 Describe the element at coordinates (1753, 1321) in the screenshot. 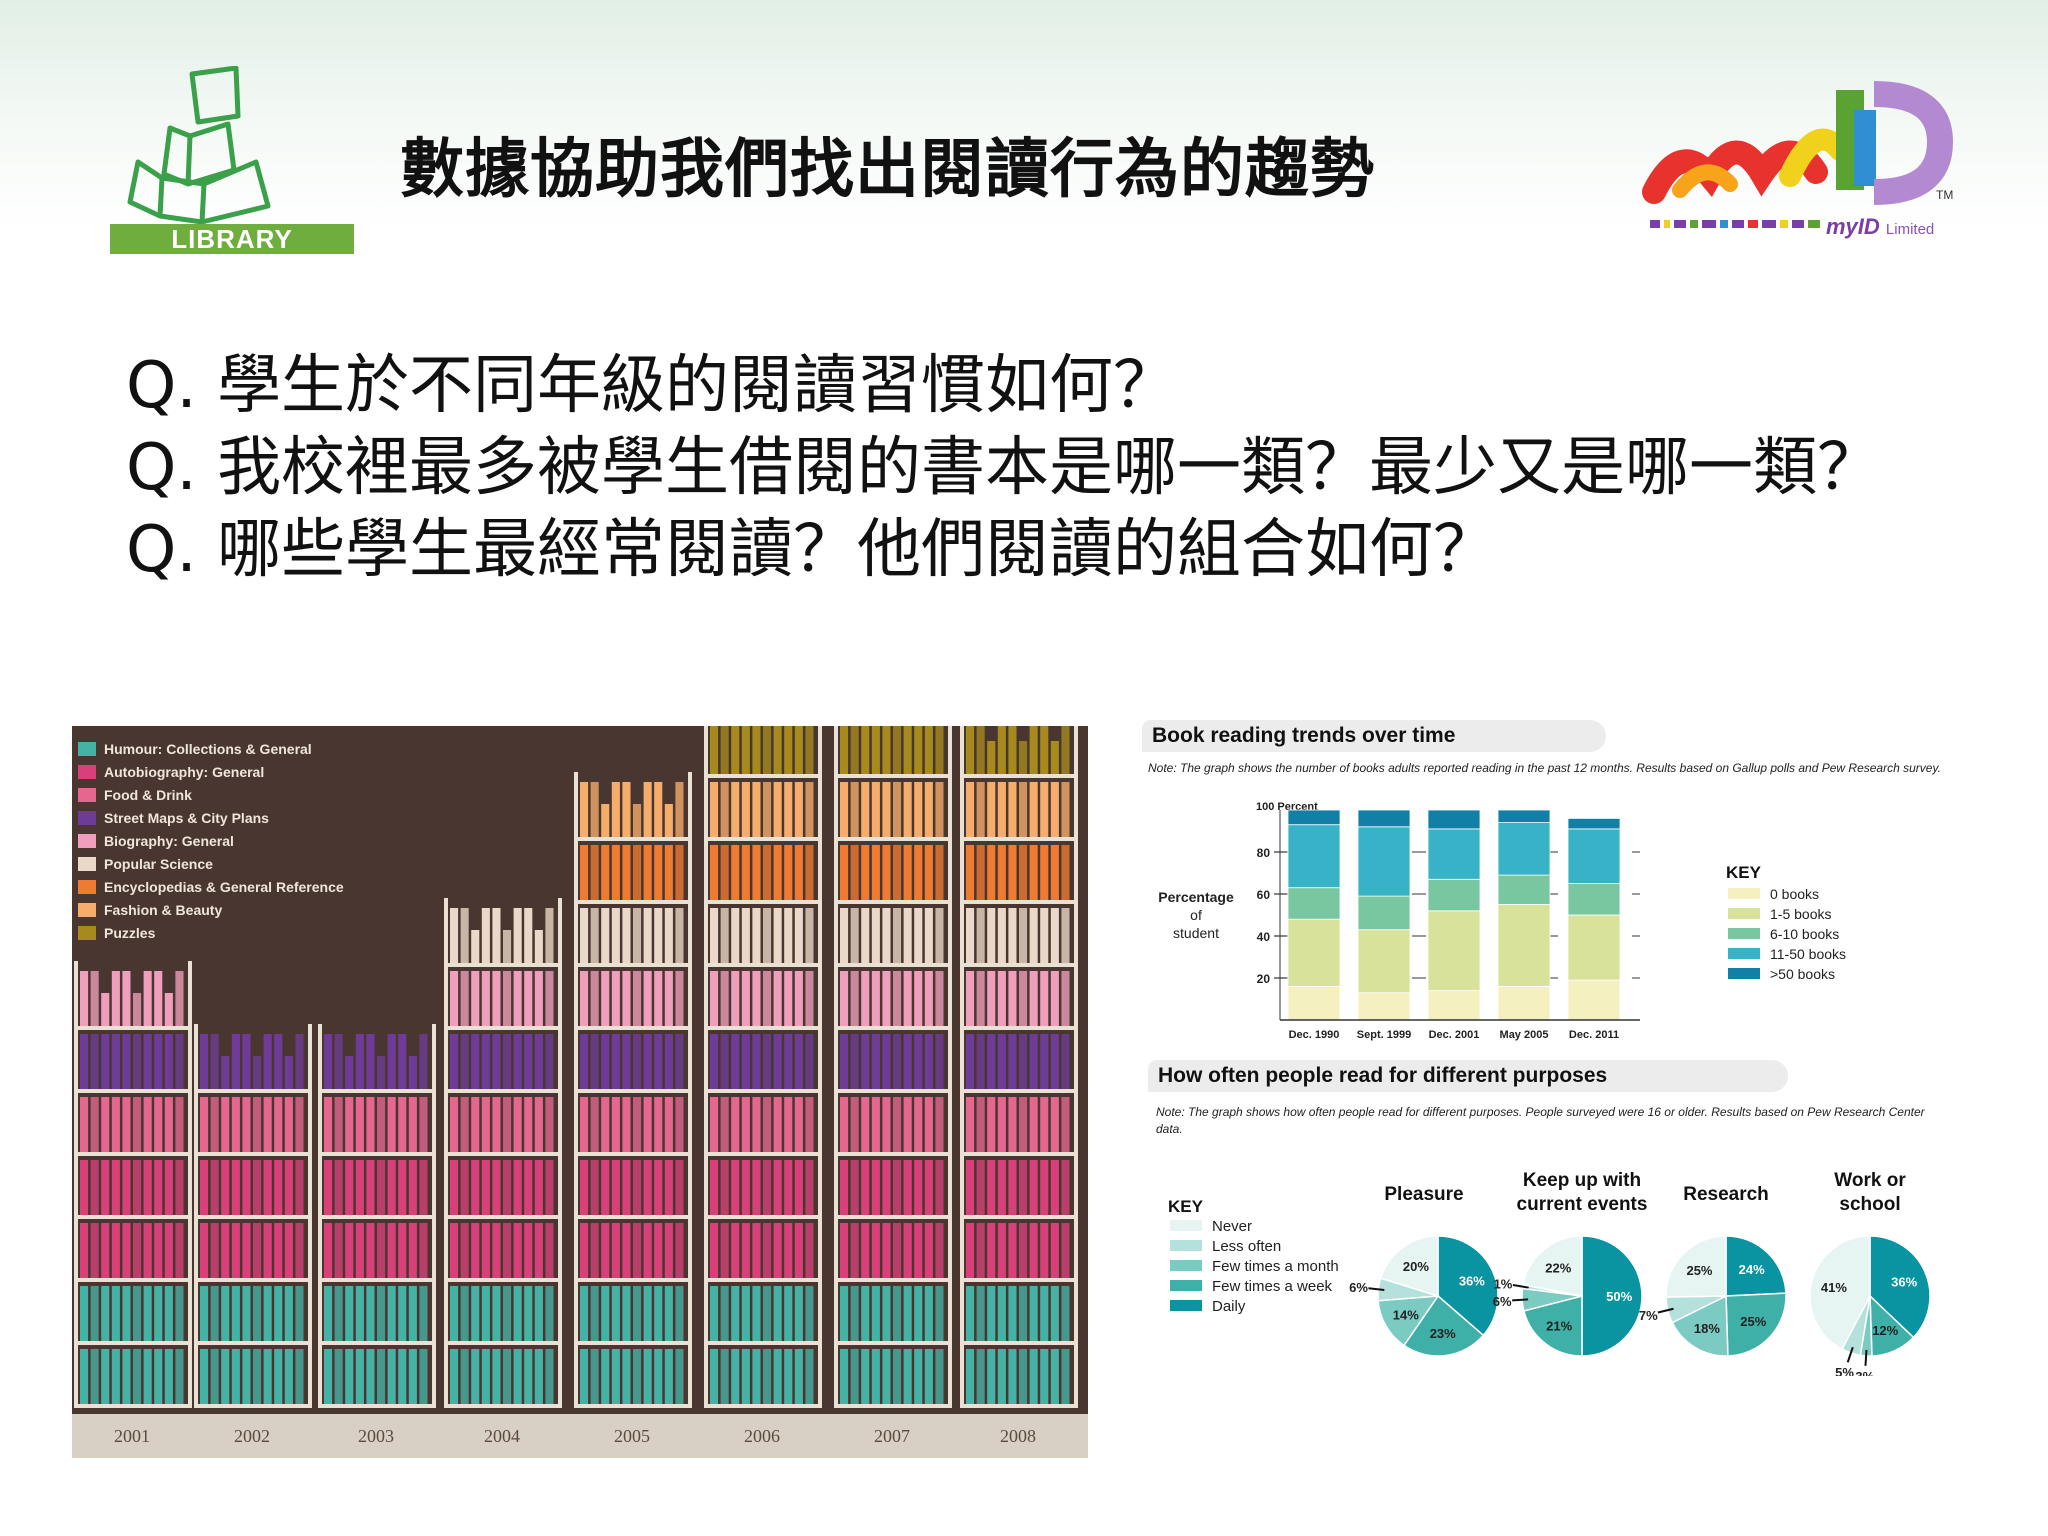

I see `pie-value-label: 25%` at that location.